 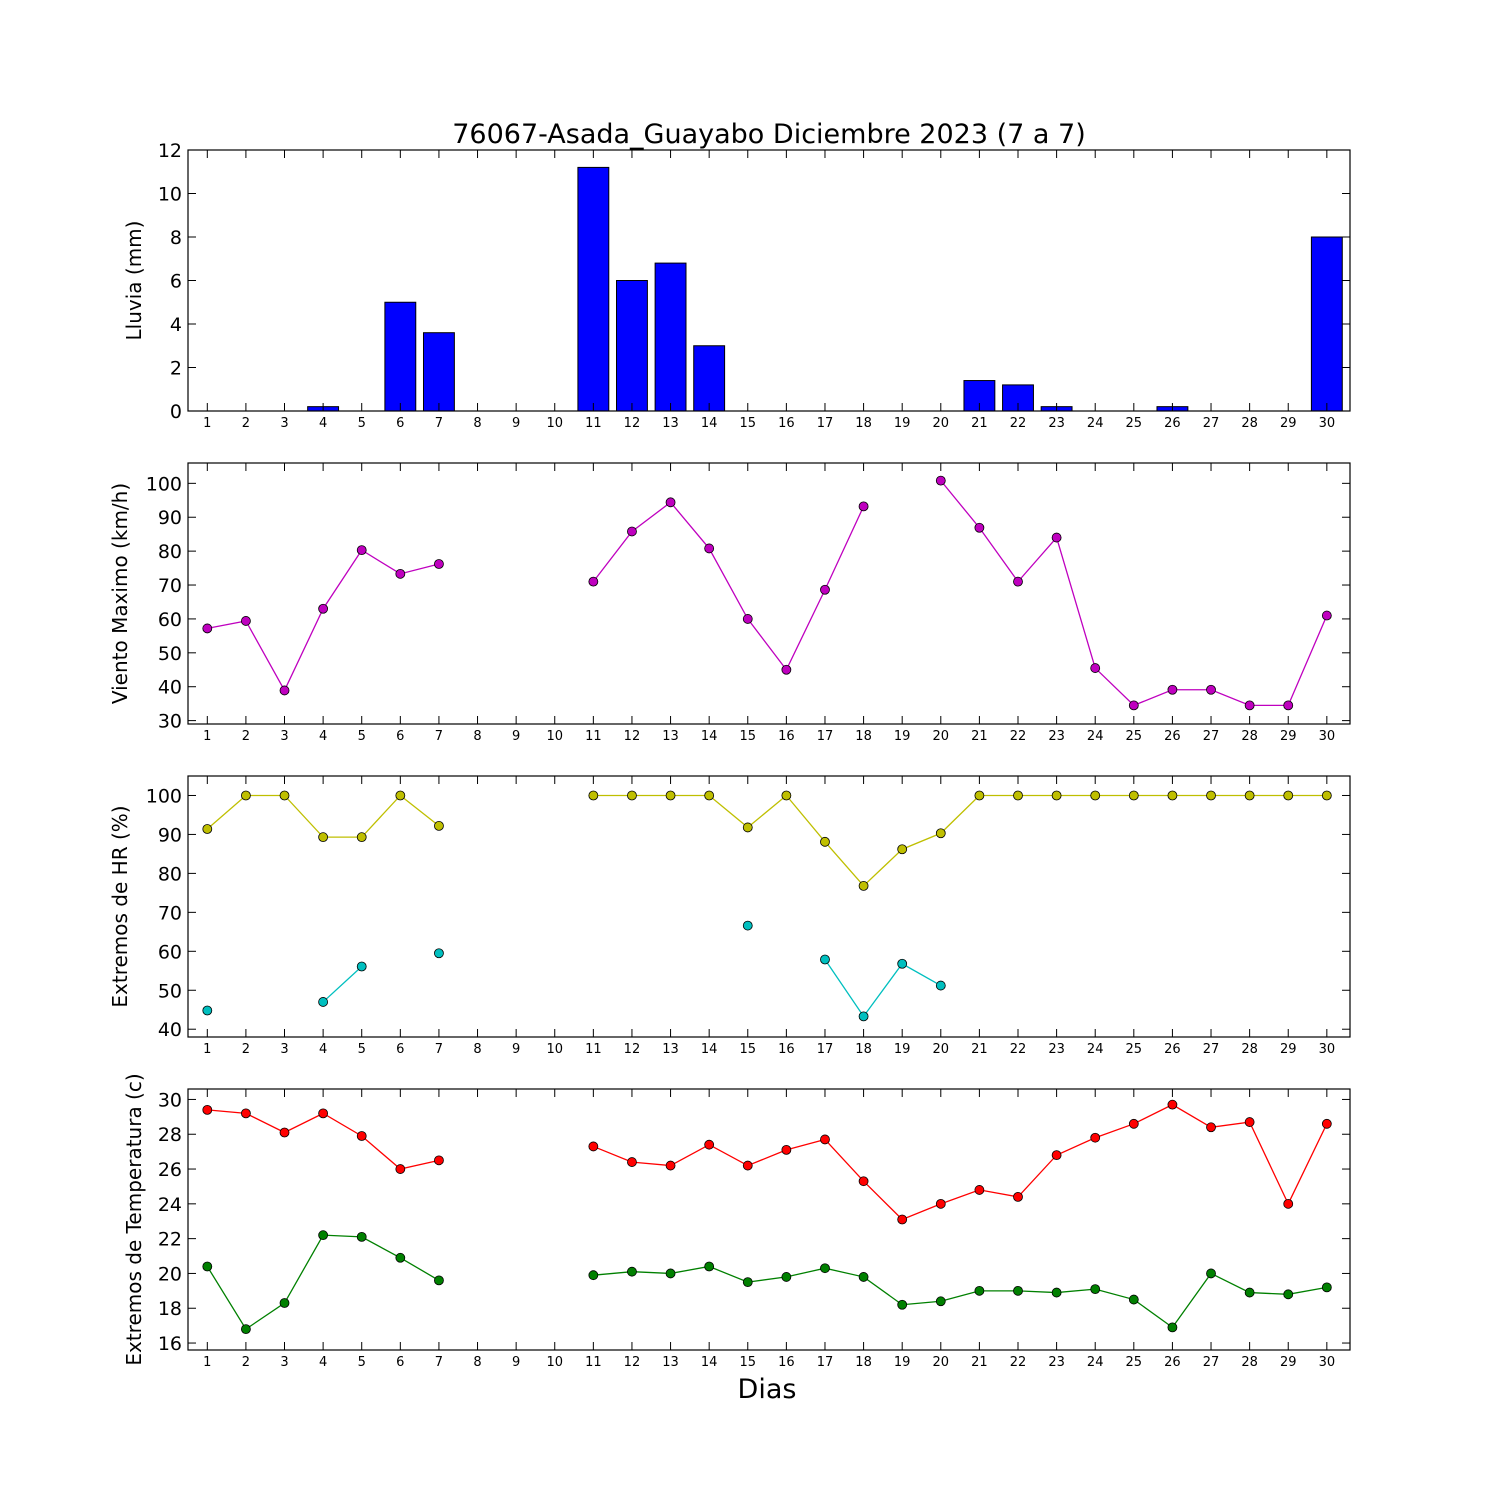 What do you see at coordinates (1134, 423) in the screenshot?
I see `x-tick-label: 25` at bounding box center [1134, 423].